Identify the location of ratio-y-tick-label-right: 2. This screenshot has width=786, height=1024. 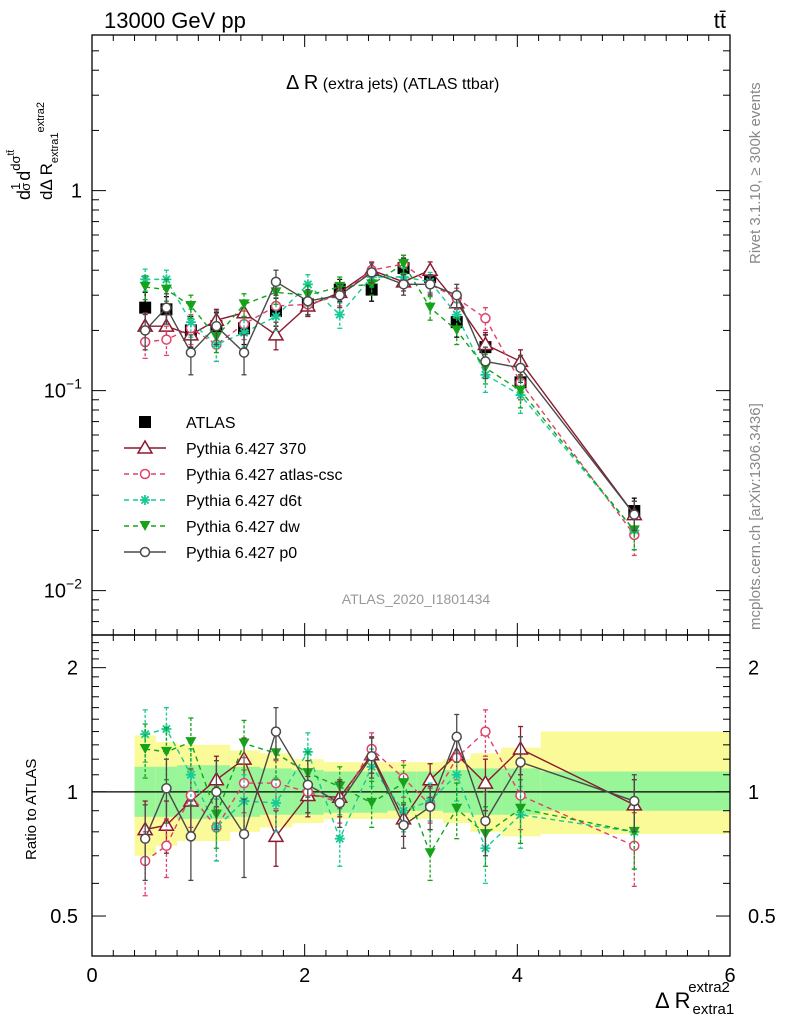
(753, 669).